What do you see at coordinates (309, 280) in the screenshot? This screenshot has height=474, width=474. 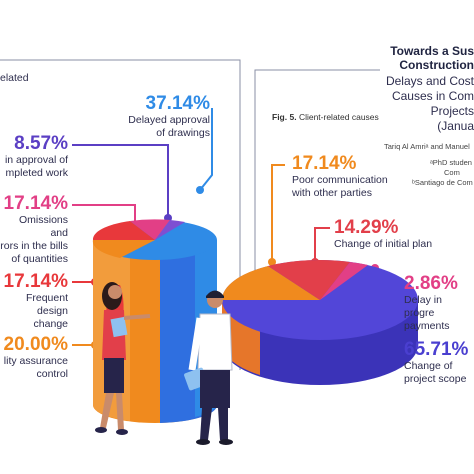 I see `slice-initial-plan` at bounding box center [309, 280].